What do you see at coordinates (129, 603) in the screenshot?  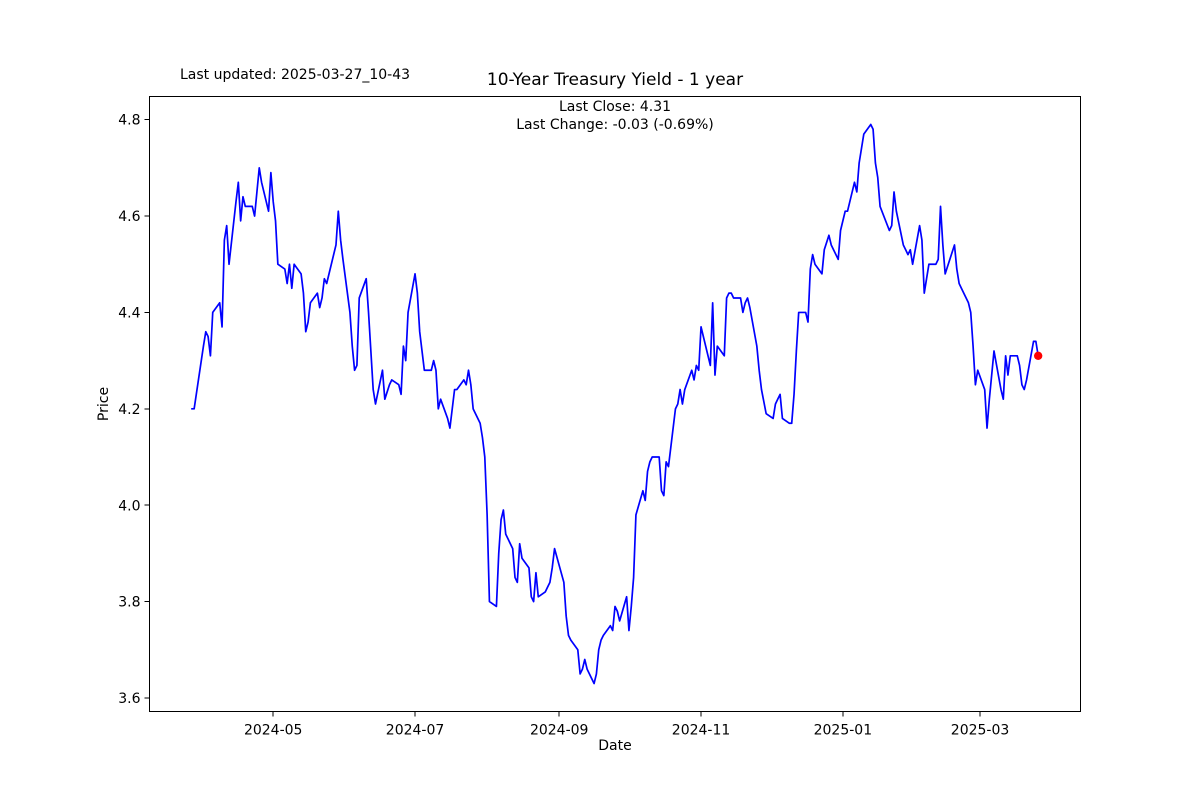 I see `y-tick-label: 3.8` at bounding box center [129, 603].